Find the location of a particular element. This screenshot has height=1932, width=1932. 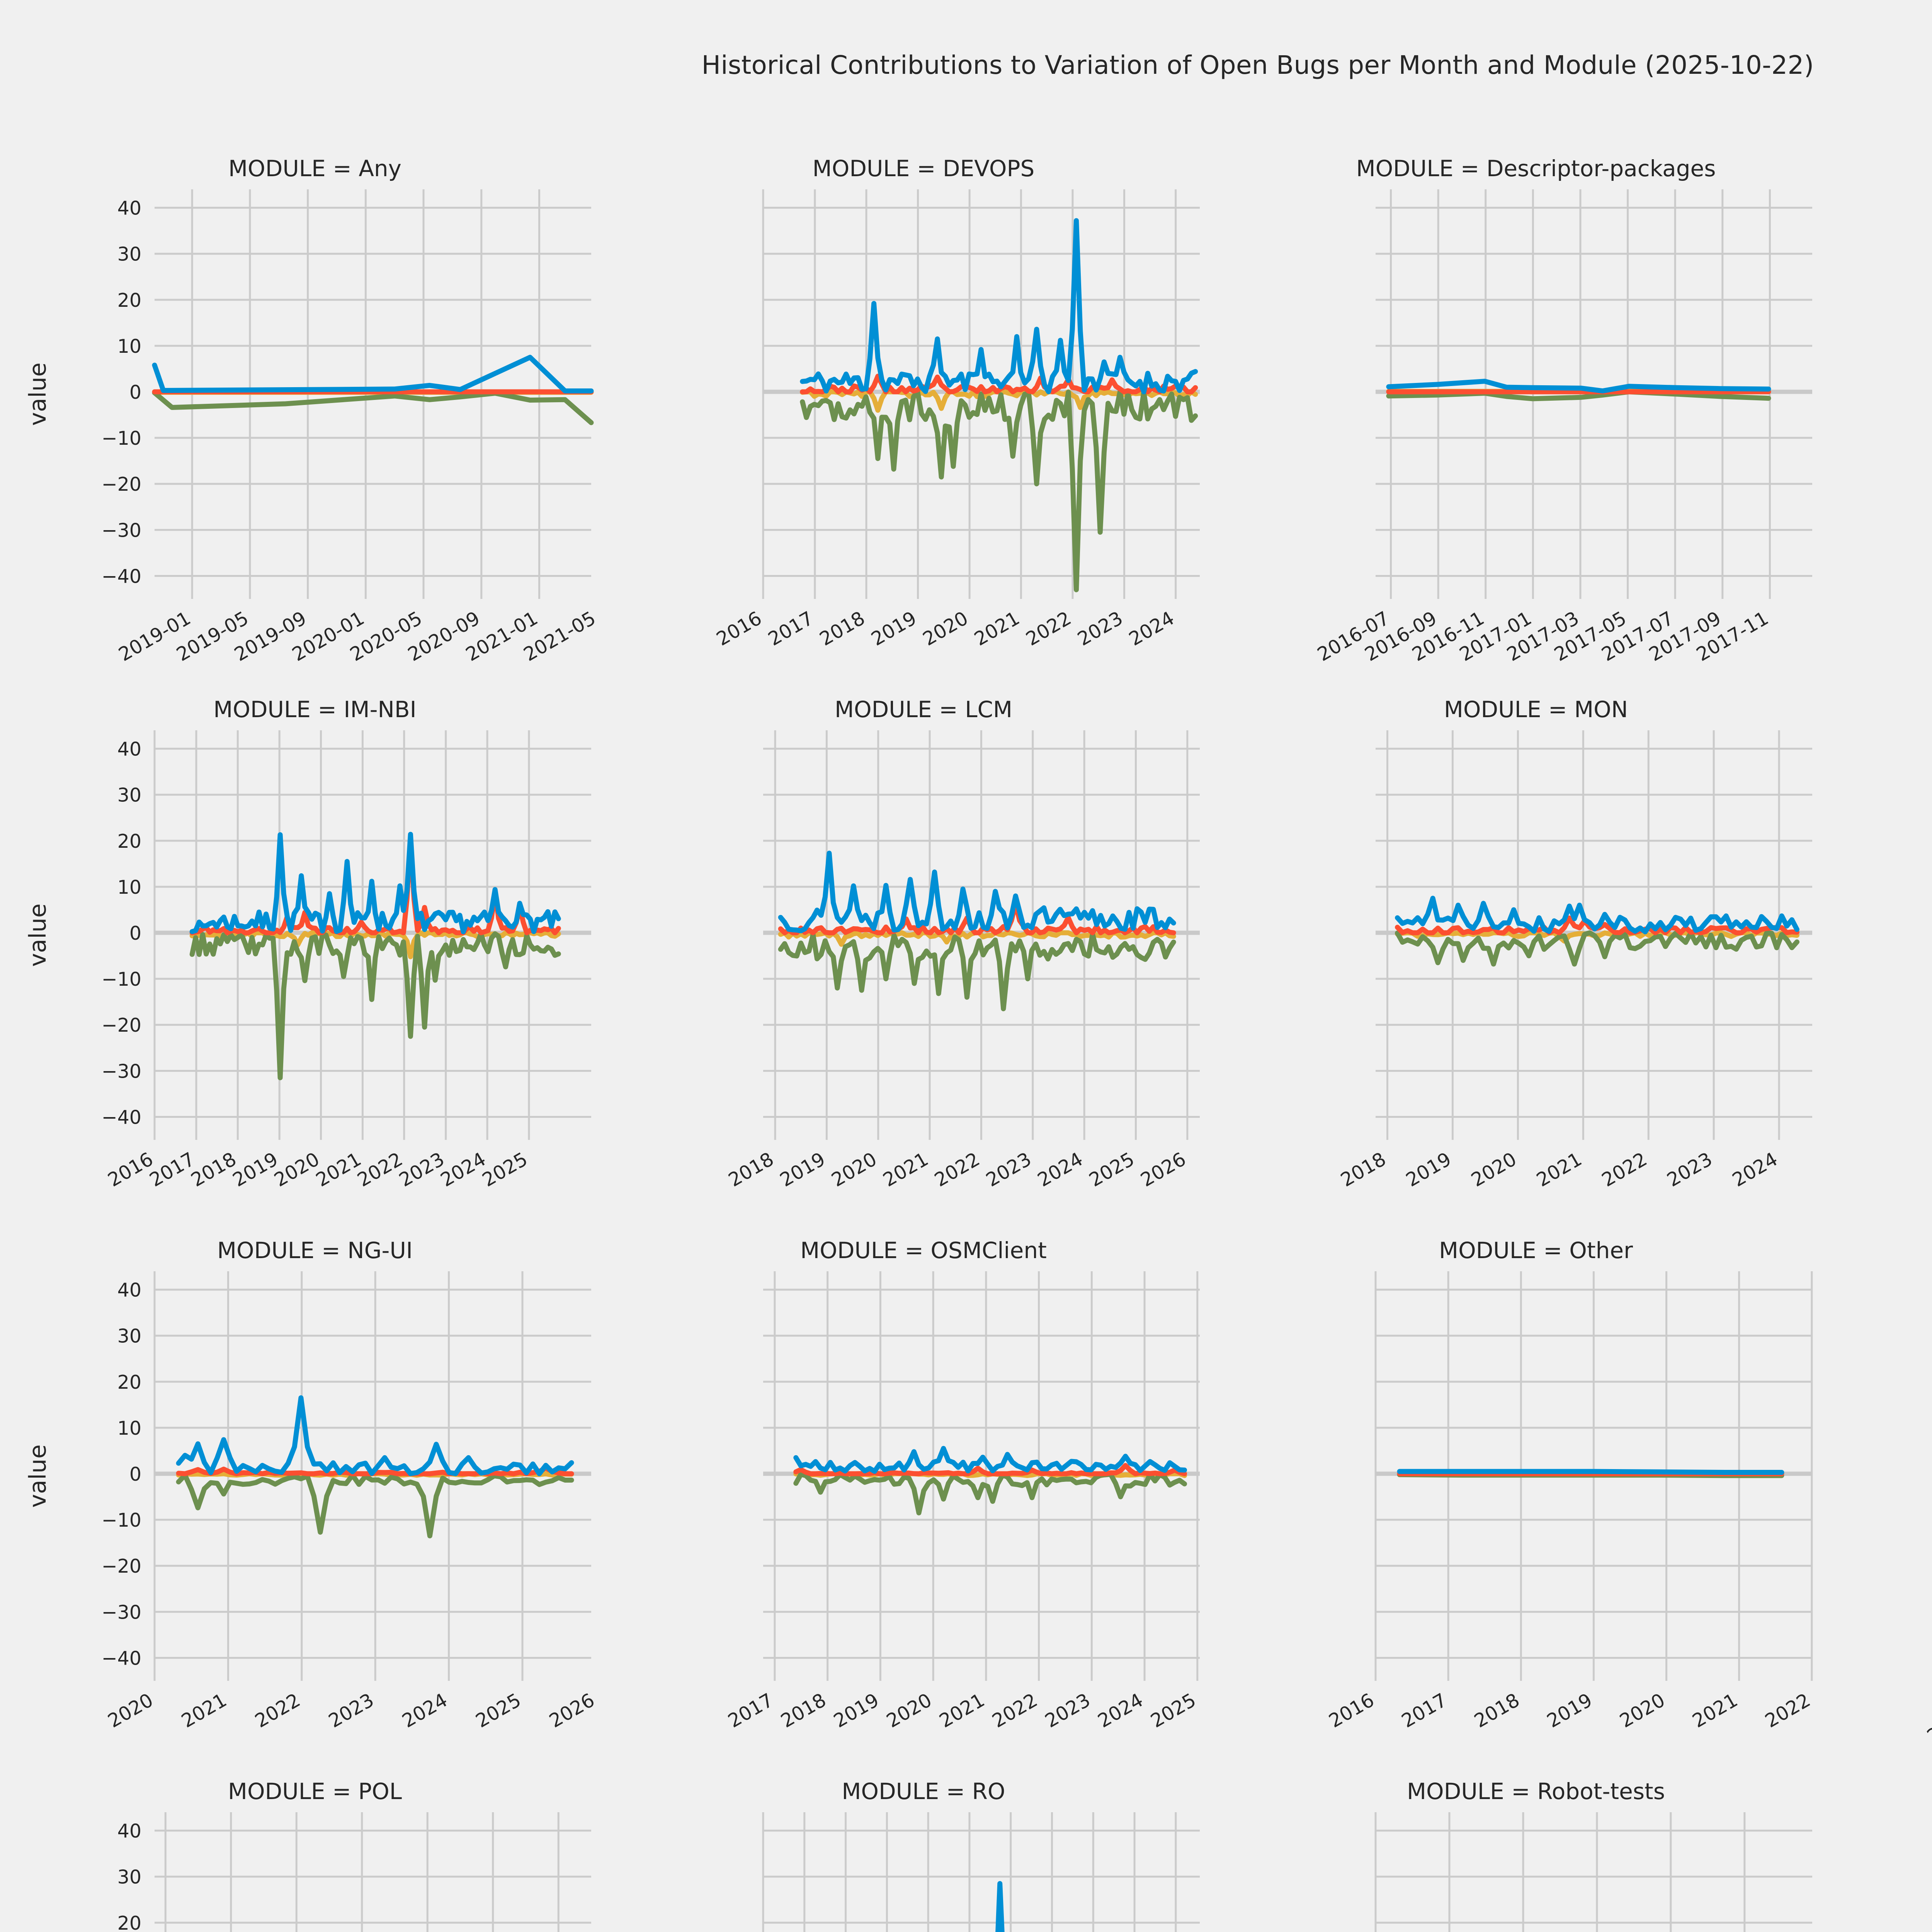

series-line-reopened is located at coordinates (990, 1469).